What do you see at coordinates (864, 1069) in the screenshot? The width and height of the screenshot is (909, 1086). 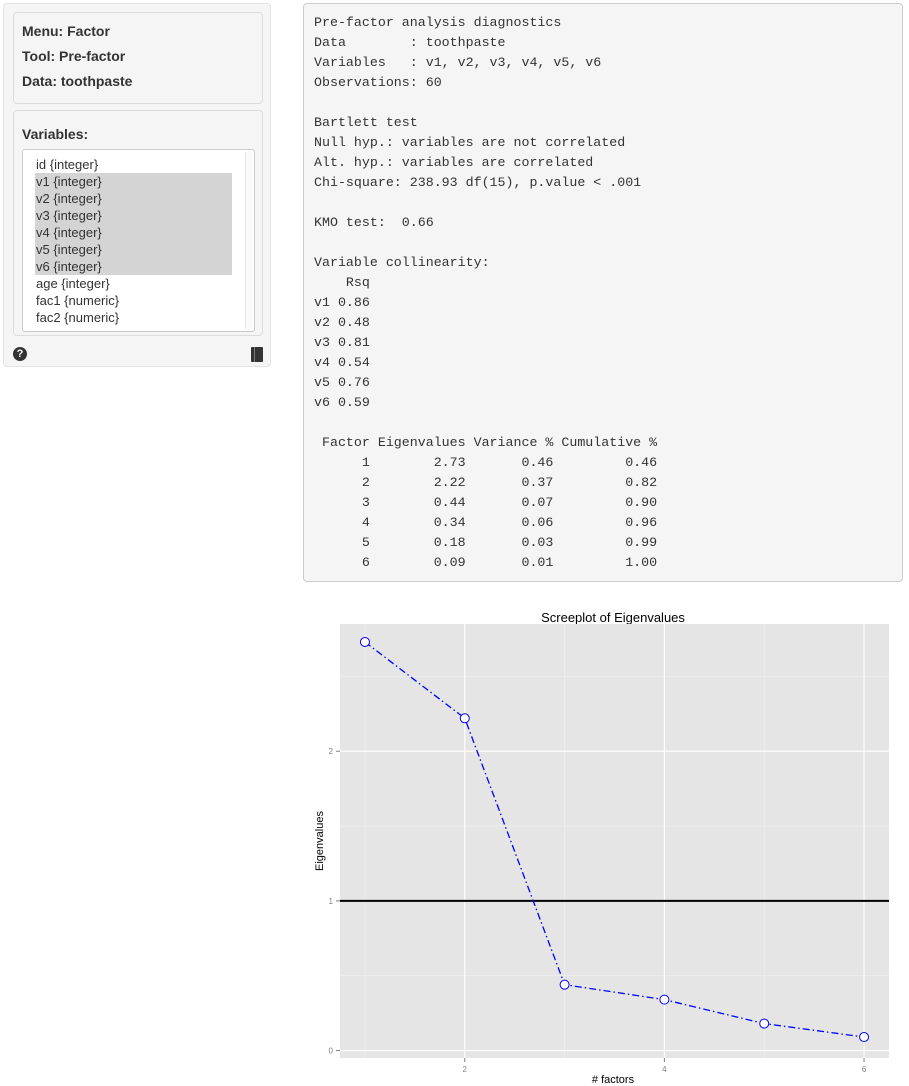 I see `x-tick-label: 6` at bounding box center [864, 1069].